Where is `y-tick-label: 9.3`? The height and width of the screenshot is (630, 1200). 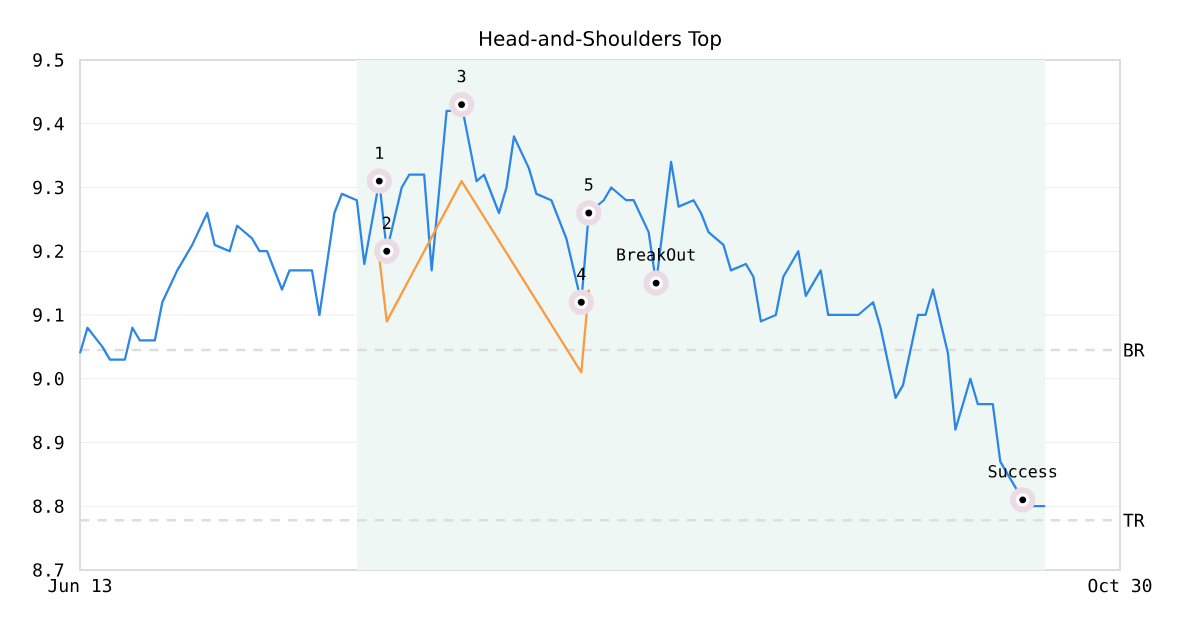
y-tick-label: 9.3 is located at coordinates (48, 187).